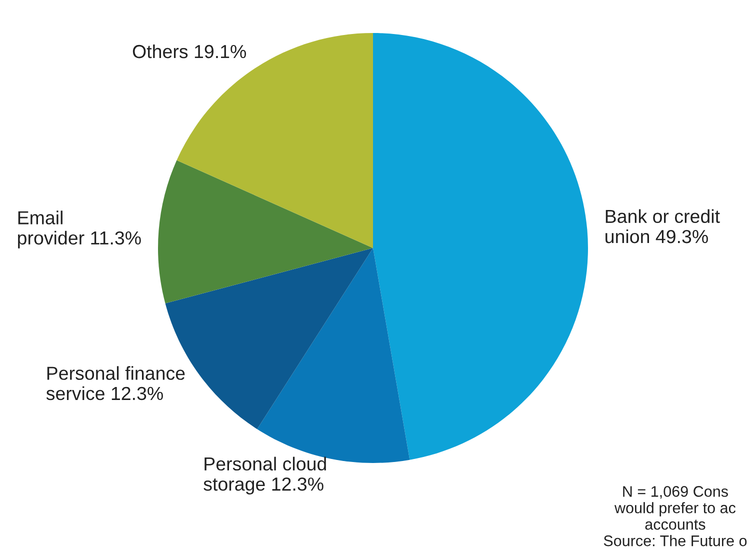 This screenshot has height=552, width=751. I want to click on slice-label: Others 19.1%, so click(189, 51).